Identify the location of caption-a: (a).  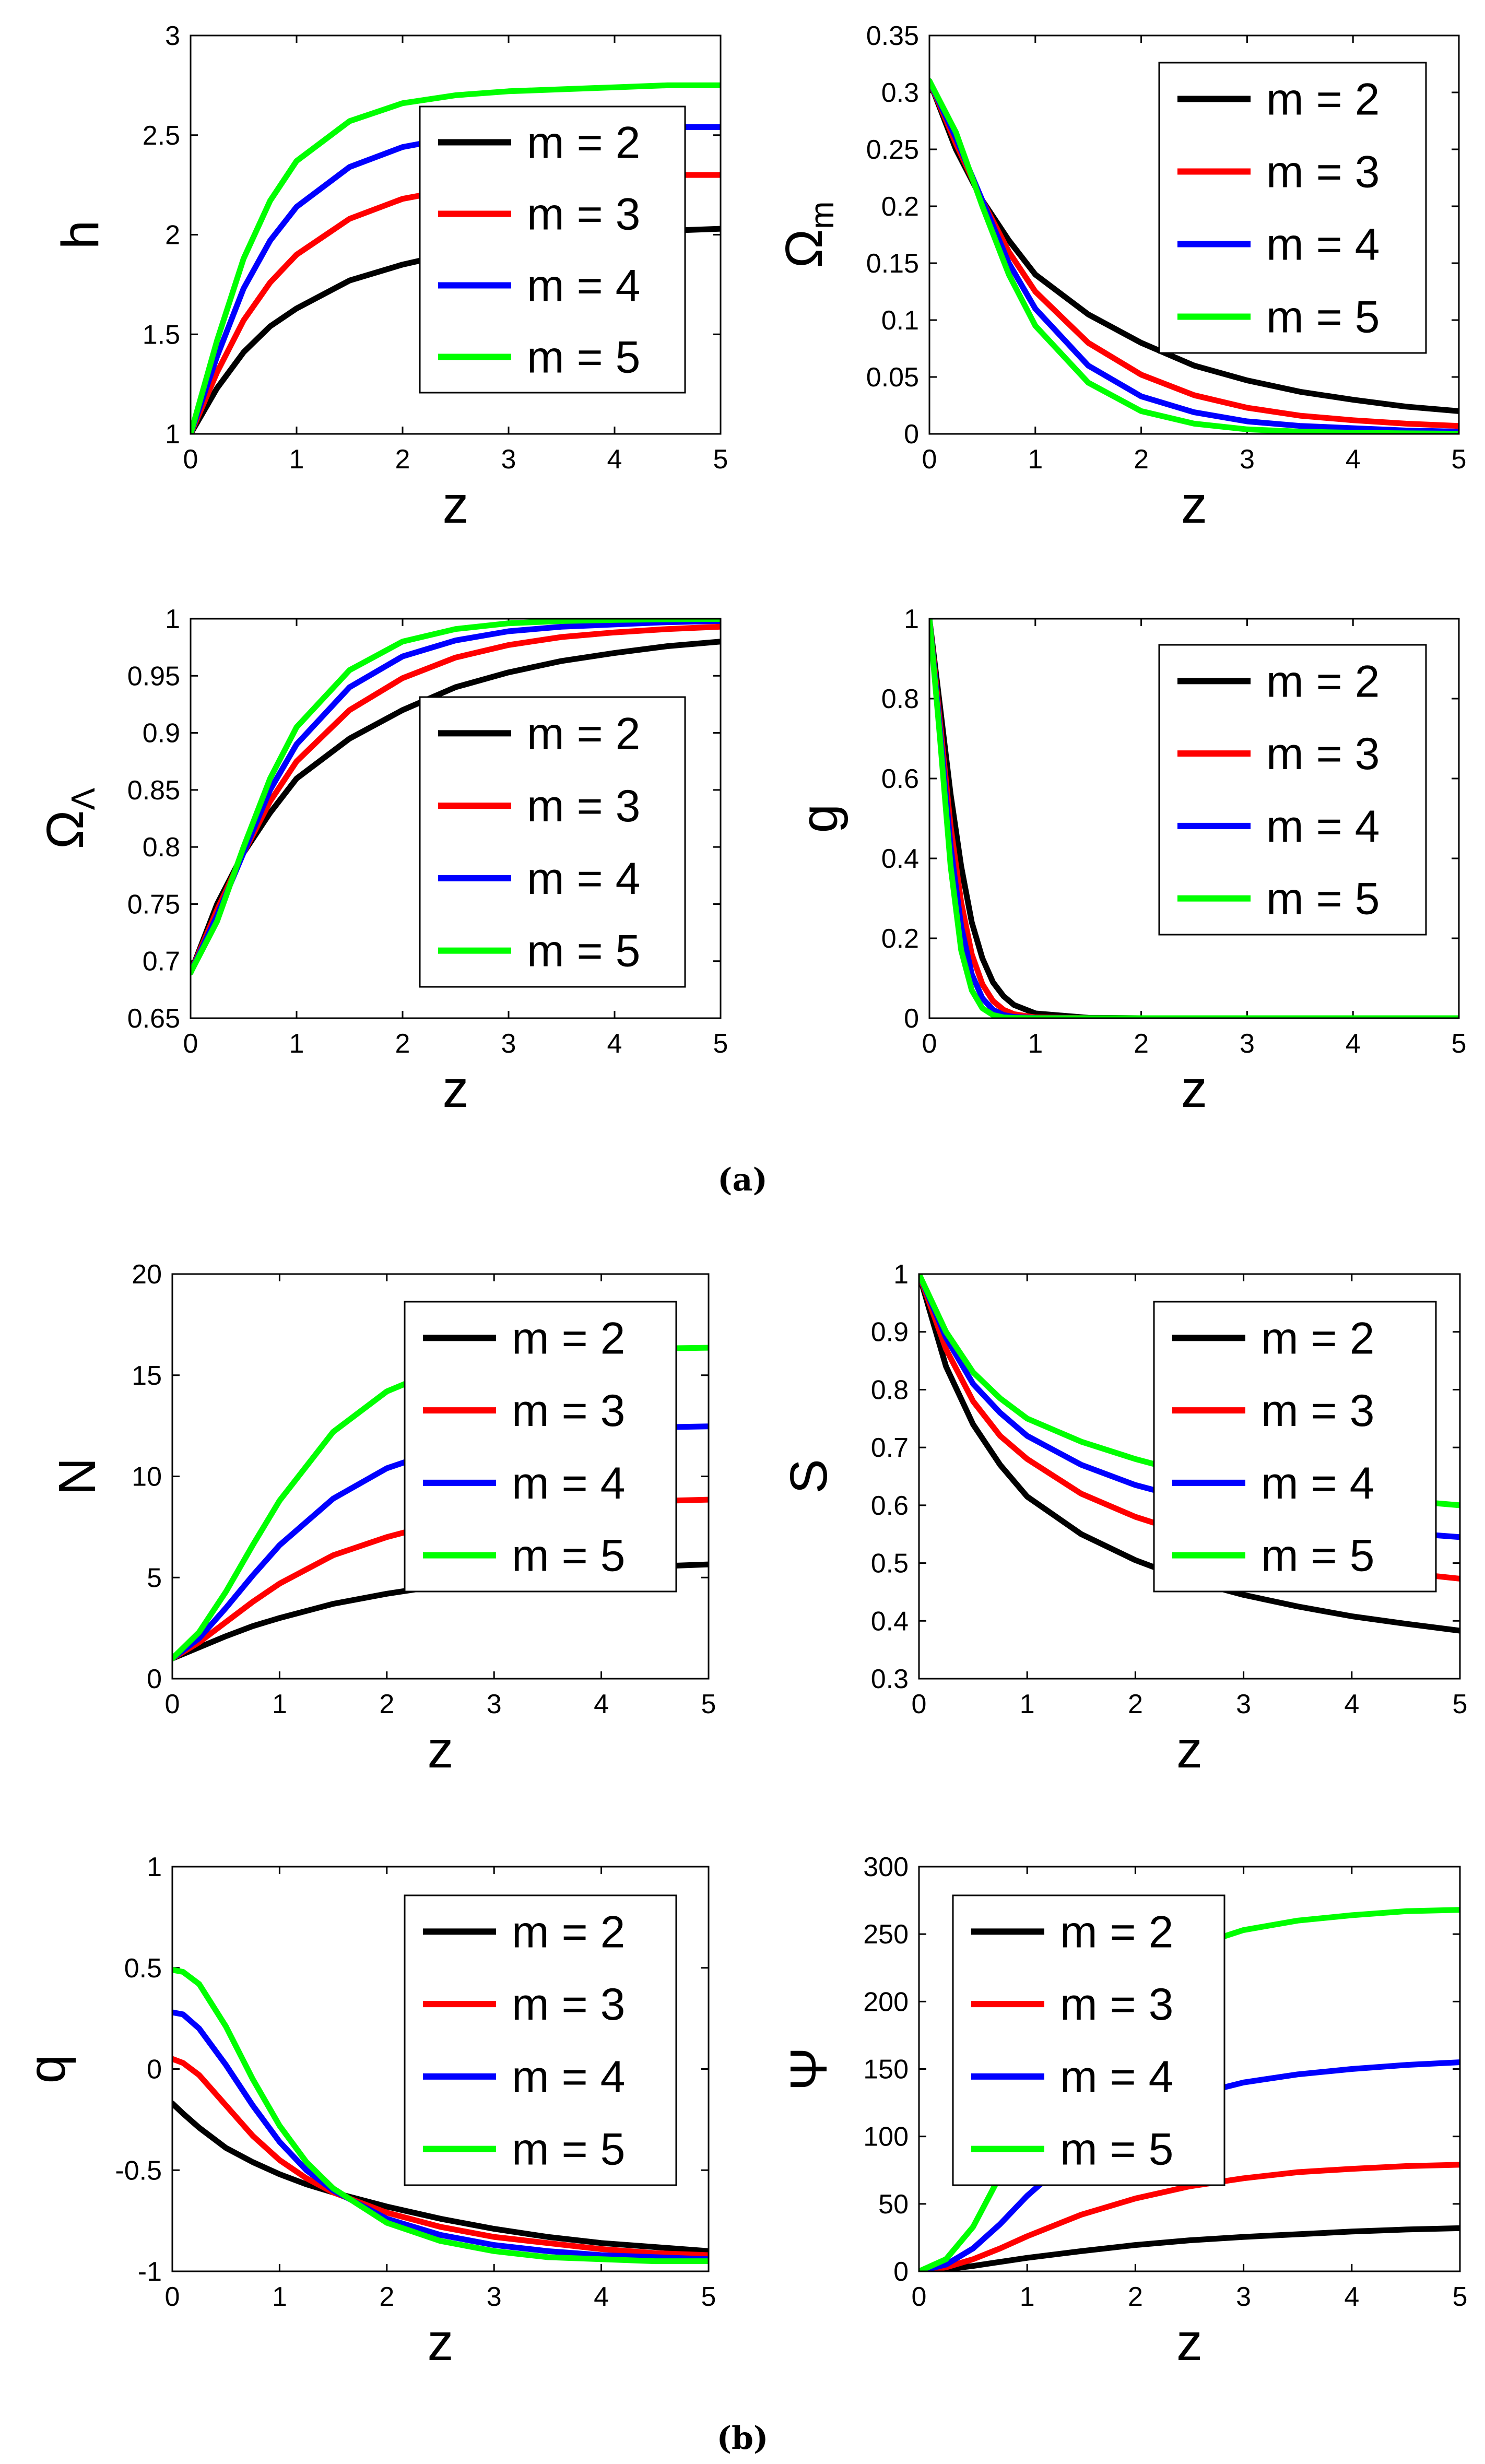
(742, 1180).